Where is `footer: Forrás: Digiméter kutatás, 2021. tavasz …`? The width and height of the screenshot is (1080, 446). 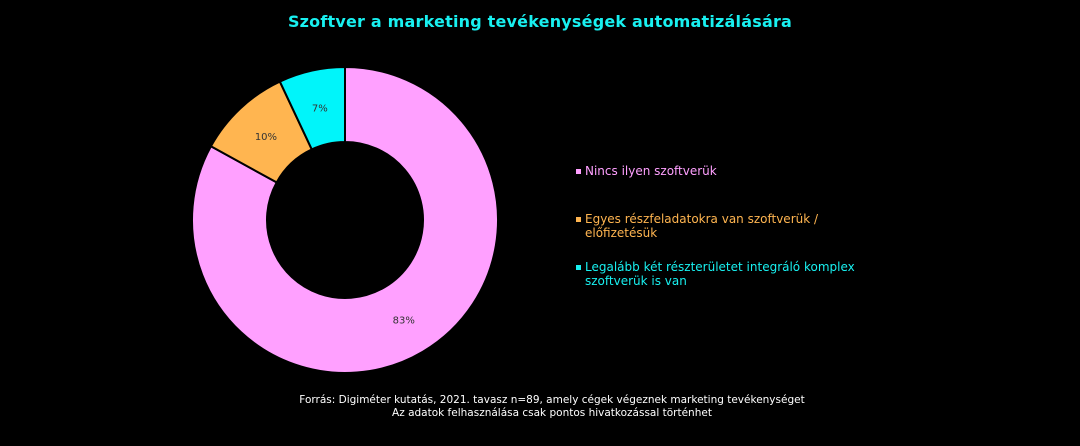
footer: Forrás: Digiméter kutatás, 2021. tavasz … is located at coordinates (540, 407).